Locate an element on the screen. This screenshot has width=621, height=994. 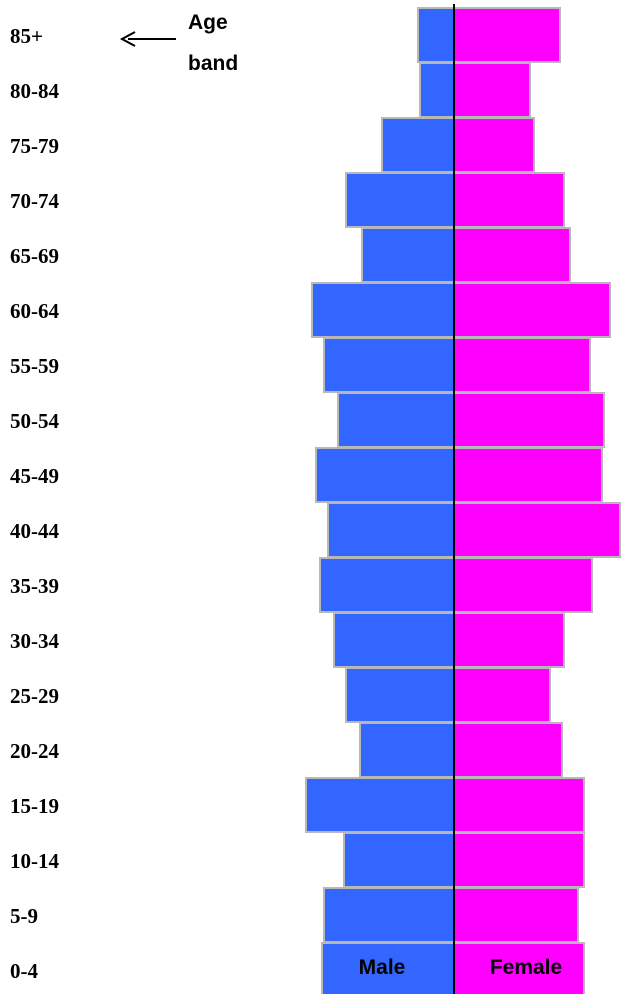
age-band-label: 35-39 is located at coordinates (34, 586).